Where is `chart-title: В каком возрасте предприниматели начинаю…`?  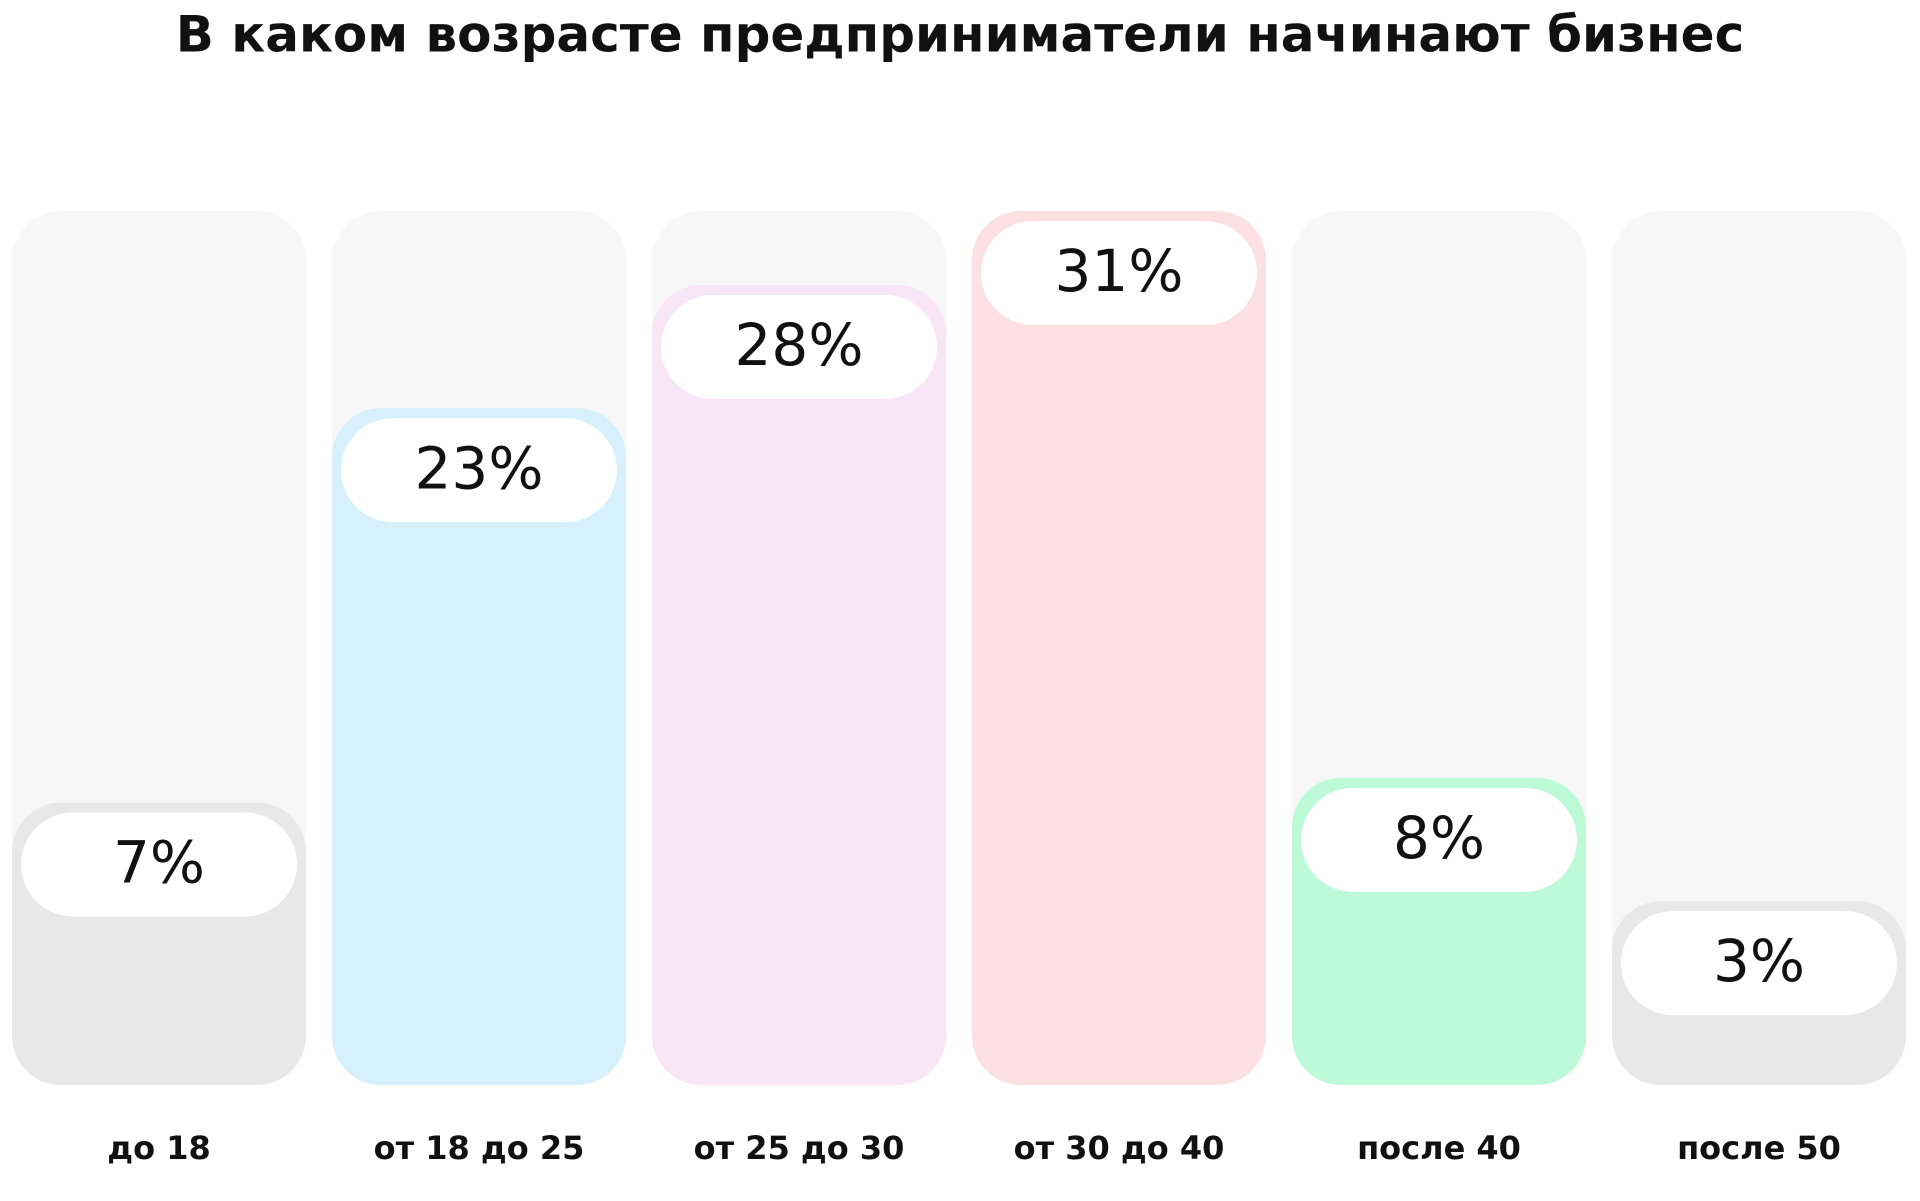
chart-title: В каком возрасте предприниматели начинаю… is located at coordinates (960, 35).